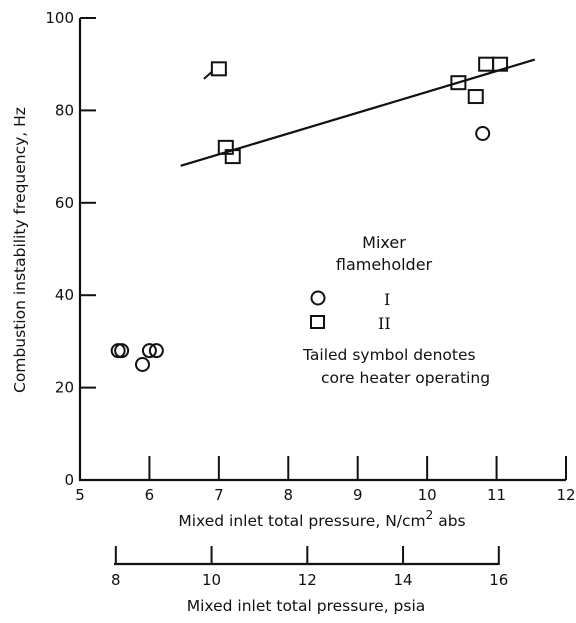 The height and width of the screenshot is (623, 576). What do you see at coordinates (64, 203) in the screenshot?
I see `y-tick-label: 60` at bounding box center [64, 203].